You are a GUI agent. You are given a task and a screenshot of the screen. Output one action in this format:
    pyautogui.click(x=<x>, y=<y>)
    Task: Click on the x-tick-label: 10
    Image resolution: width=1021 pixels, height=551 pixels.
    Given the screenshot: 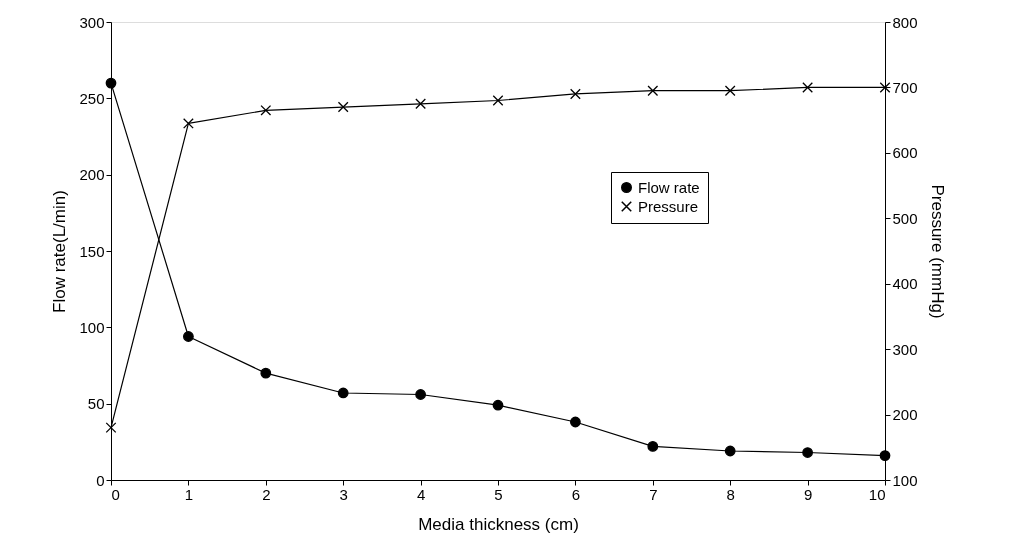 What is the action you would take?
    pyautogui.click(x=877, y=494)
    